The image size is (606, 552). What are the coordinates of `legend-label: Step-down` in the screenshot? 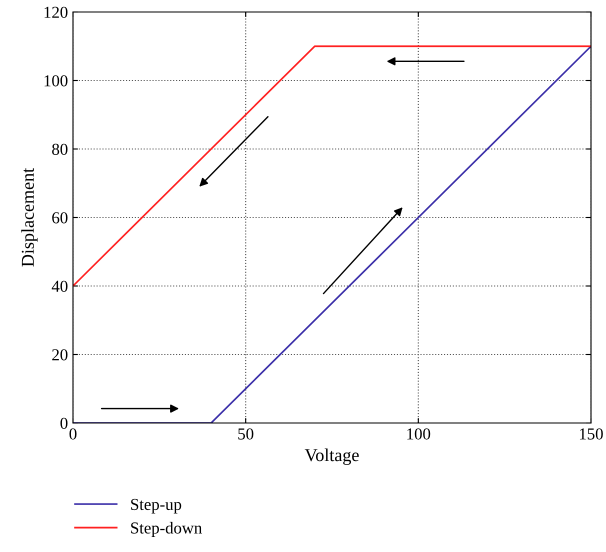 It's located at (166, 529).